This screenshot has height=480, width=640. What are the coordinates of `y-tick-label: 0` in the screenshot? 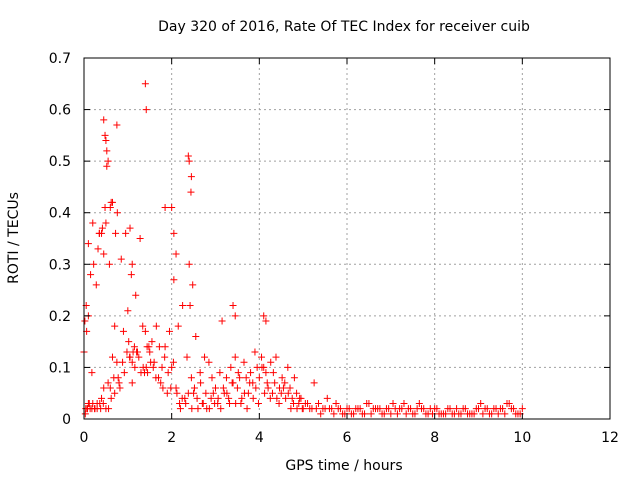 It's located at (66, 420).